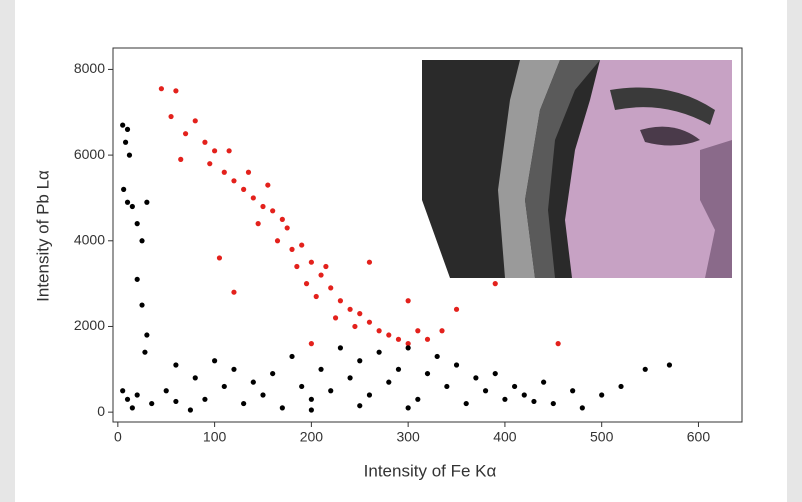 Image resolution: width=802 pixels, height=502 pixels. Describe the element at coordinates (89, 239) in the screenshot. I see `y-tick-label: 4000` at that location.